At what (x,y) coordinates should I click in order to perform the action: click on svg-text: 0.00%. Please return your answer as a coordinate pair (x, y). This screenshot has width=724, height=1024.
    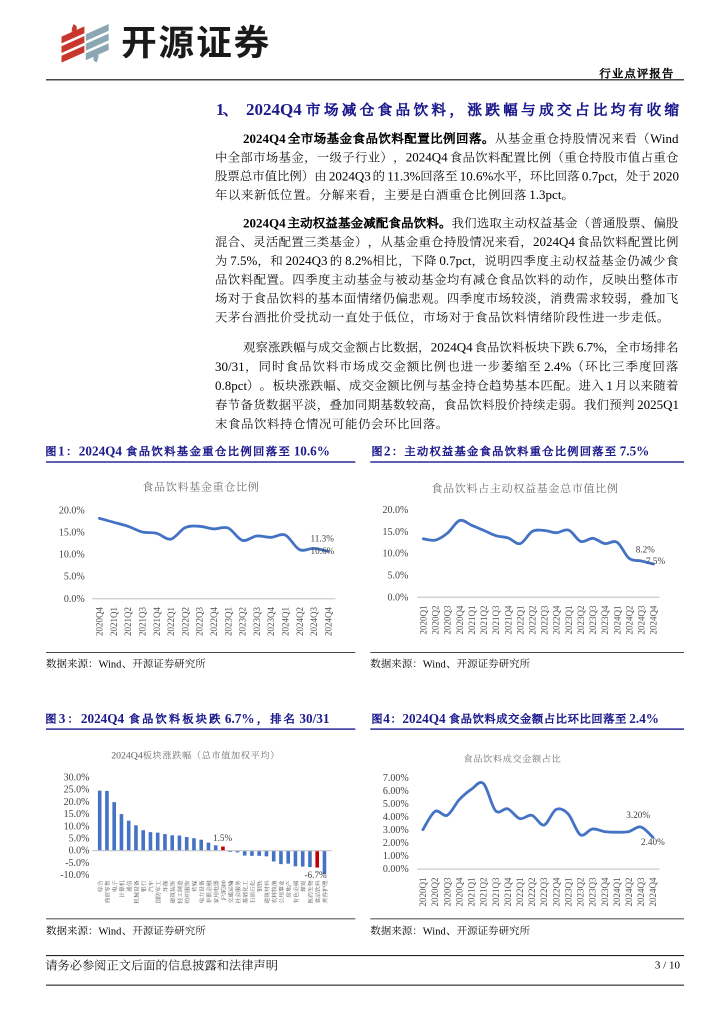
    Looking at the image, I should click on (396, 869).